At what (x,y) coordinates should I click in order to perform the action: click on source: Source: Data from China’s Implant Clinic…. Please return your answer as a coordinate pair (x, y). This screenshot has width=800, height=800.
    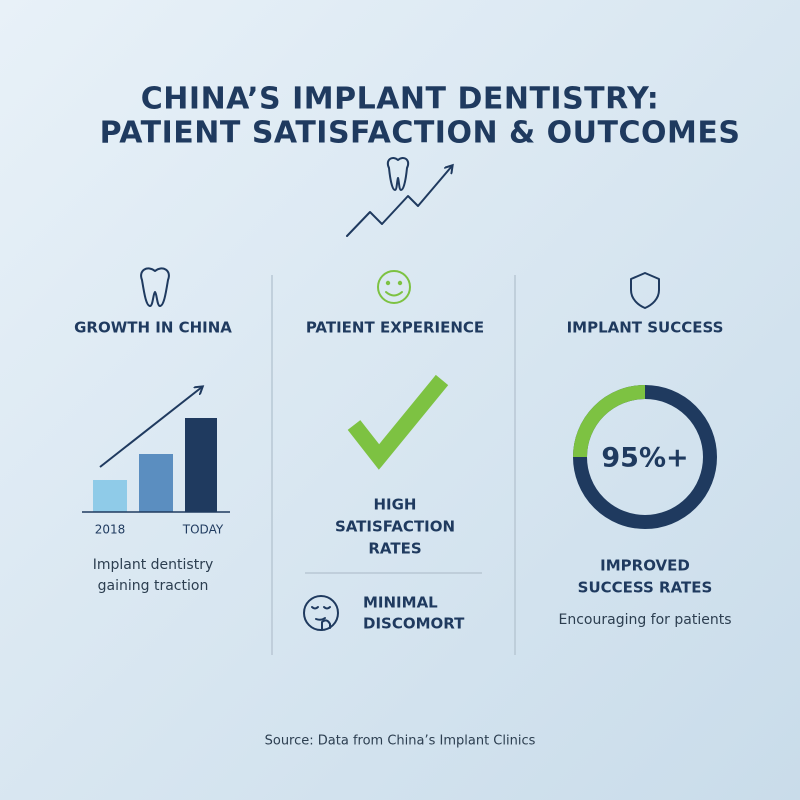
    Looking at the image, I should click on (400, 741).